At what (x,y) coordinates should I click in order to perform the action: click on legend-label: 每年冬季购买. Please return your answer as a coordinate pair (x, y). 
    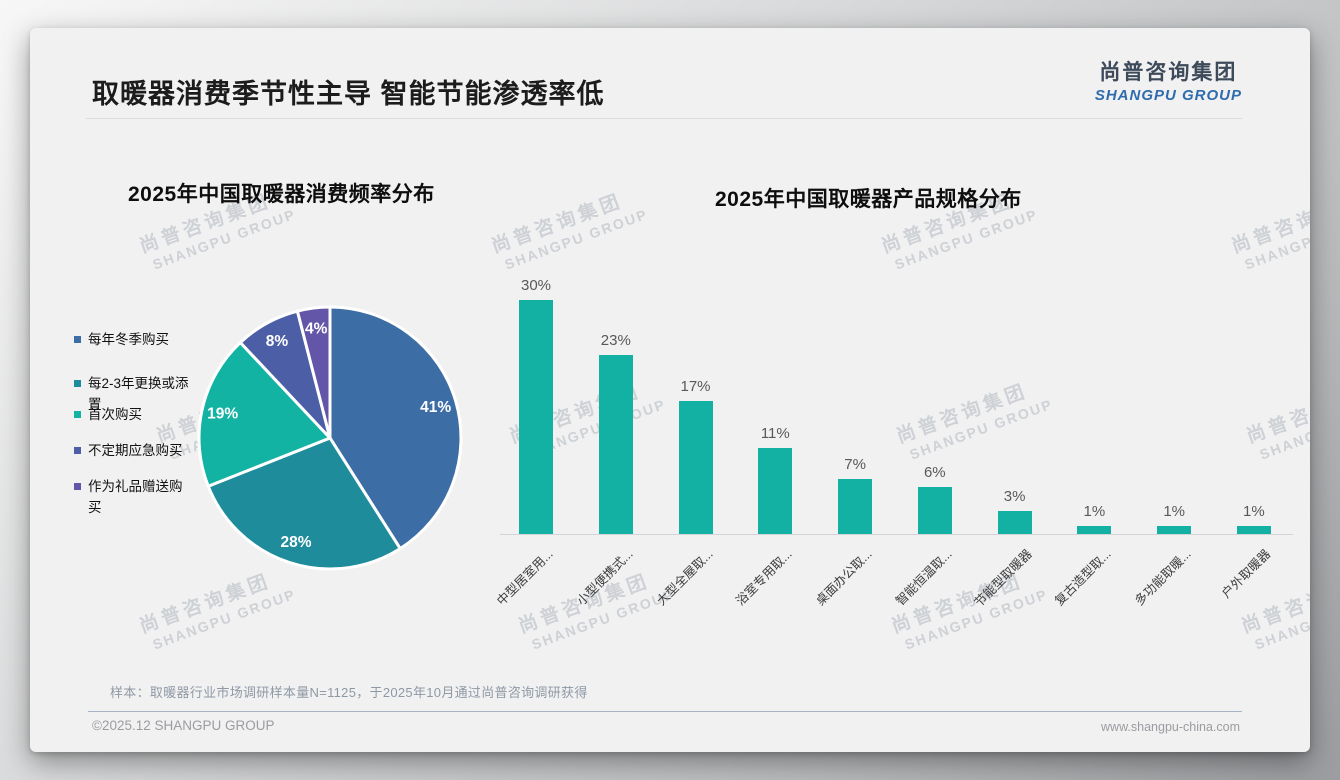
    Looking at the image, I should click on (128, 339).